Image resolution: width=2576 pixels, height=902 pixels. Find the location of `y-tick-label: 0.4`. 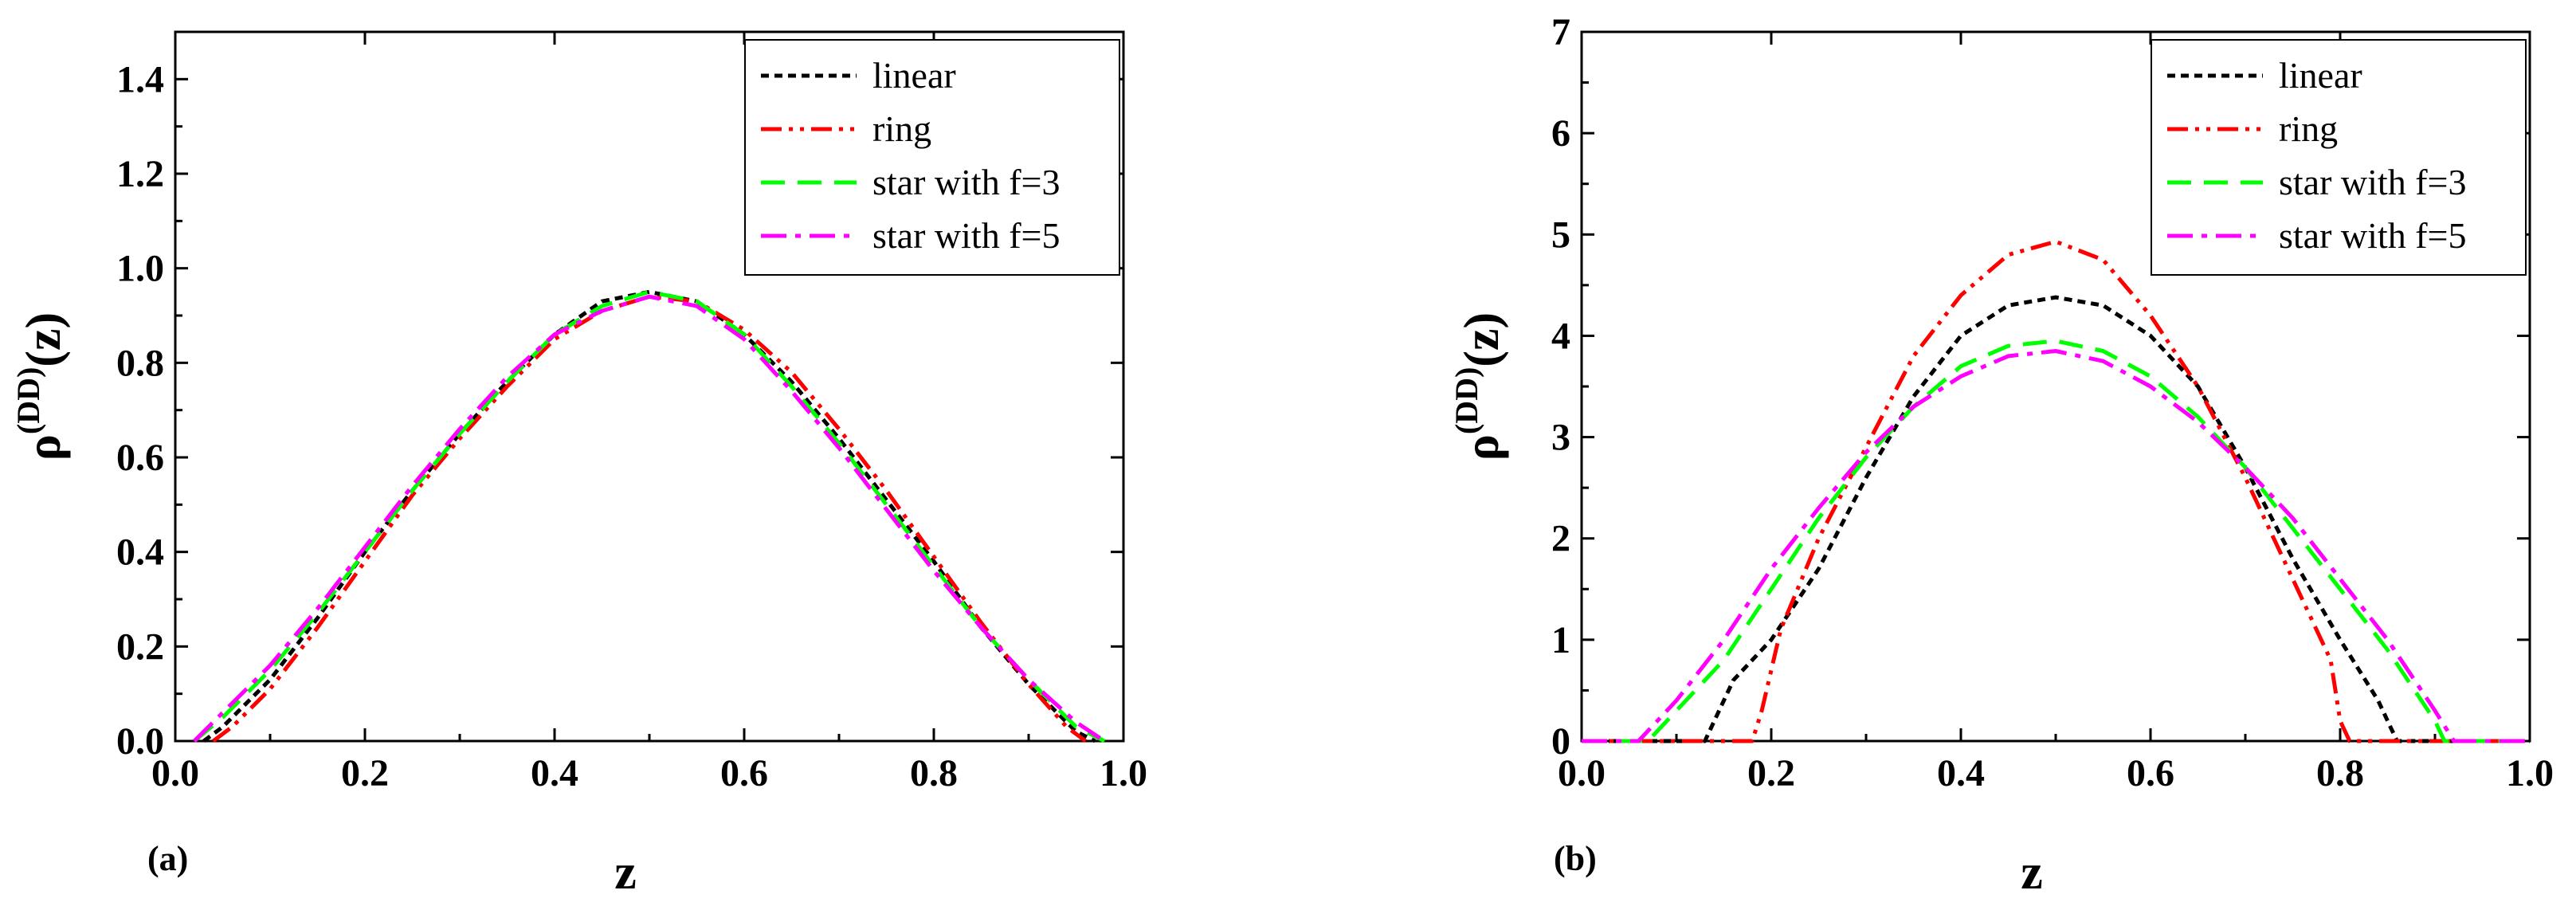

y-tick-label: 0.4 is located at coordinates (140, 552).